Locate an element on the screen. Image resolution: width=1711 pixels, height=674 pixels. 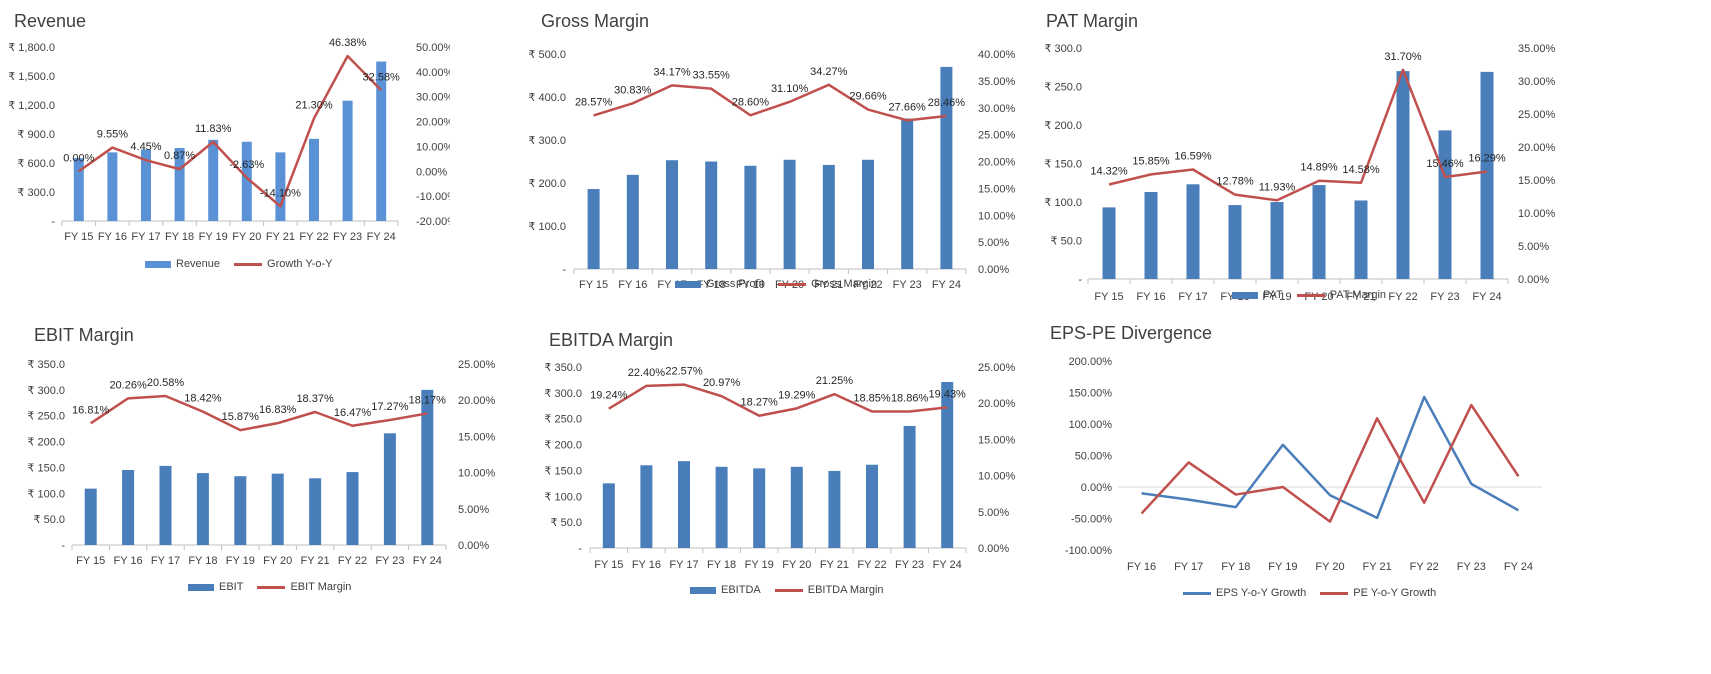
data-label: 31.10% is located at coordinates (790, 89).